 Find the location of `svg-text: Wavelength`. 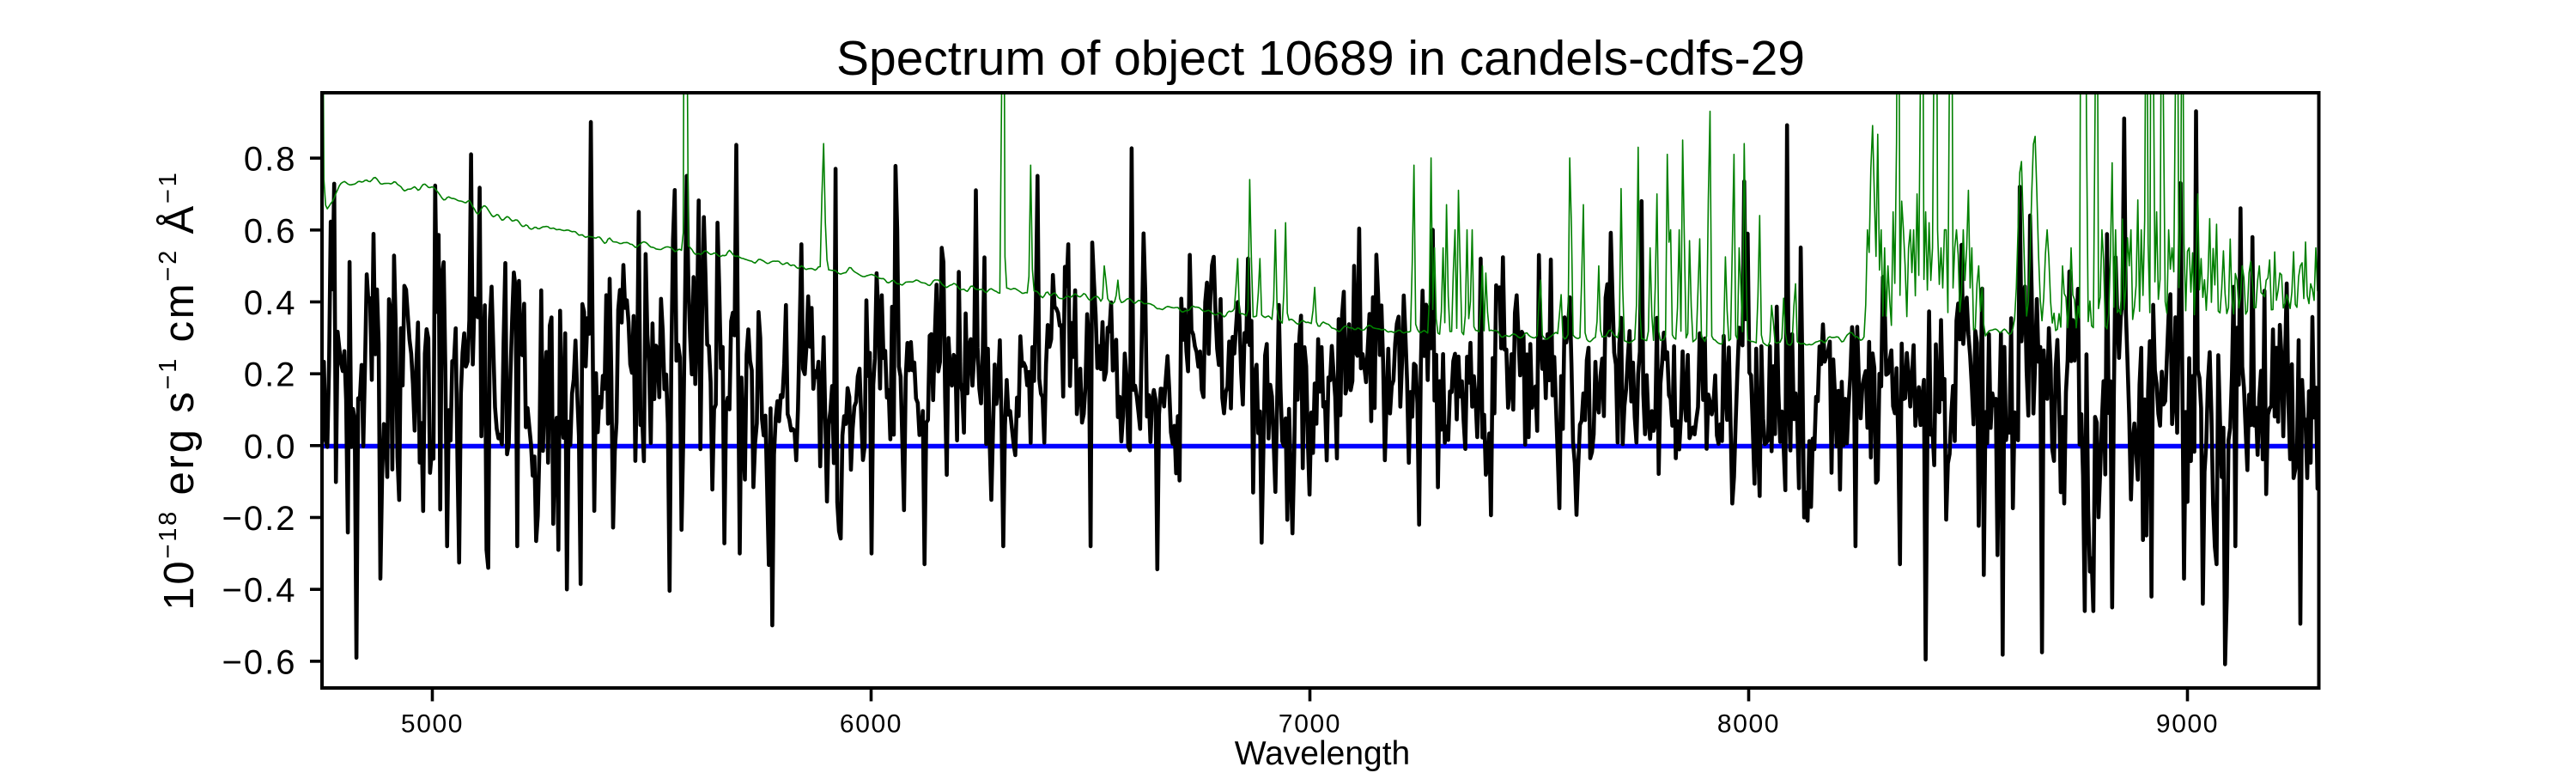

svg-text: Wavelength is located at coordinates (1323, 753).